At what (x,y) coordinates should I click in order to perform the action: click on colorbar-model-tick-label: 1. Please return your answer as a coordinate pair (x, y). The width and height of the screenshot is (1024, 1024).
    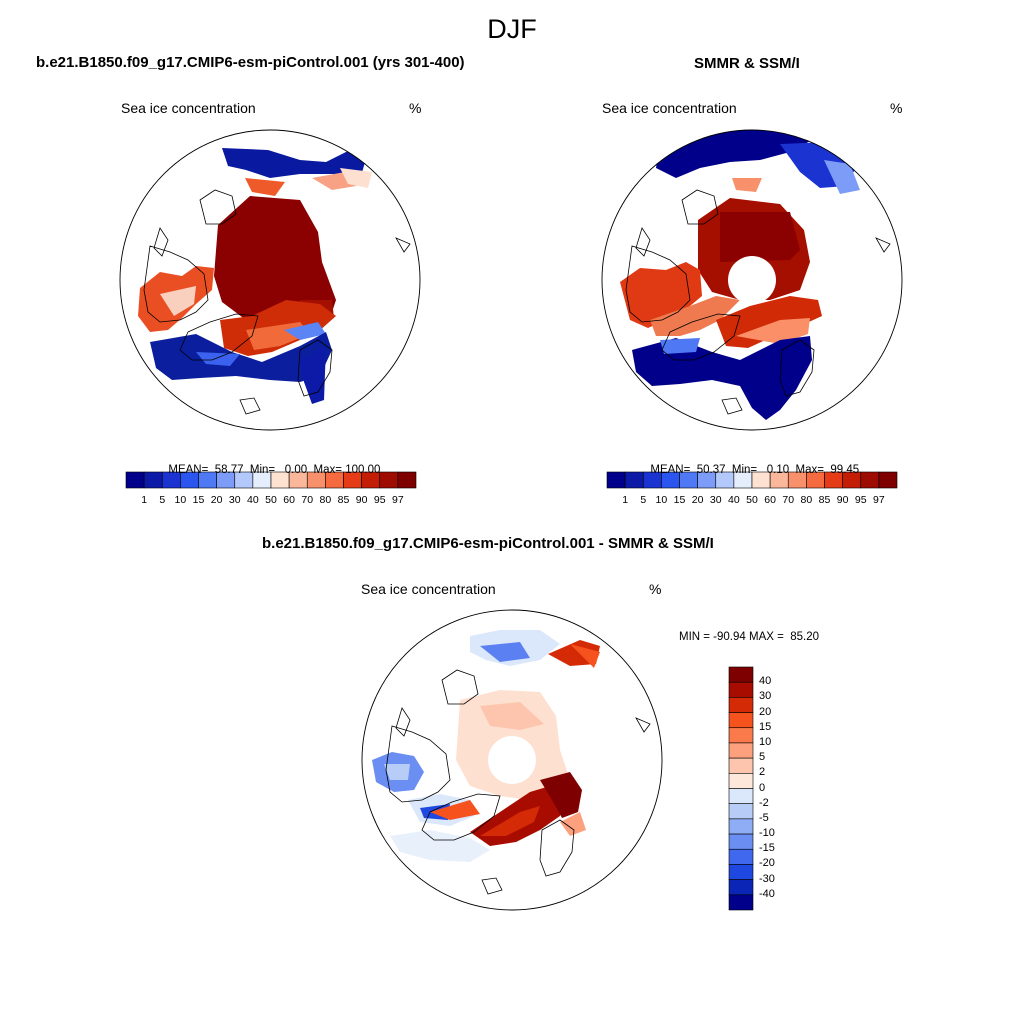
    Looking at the image, I should click on (144, 500).